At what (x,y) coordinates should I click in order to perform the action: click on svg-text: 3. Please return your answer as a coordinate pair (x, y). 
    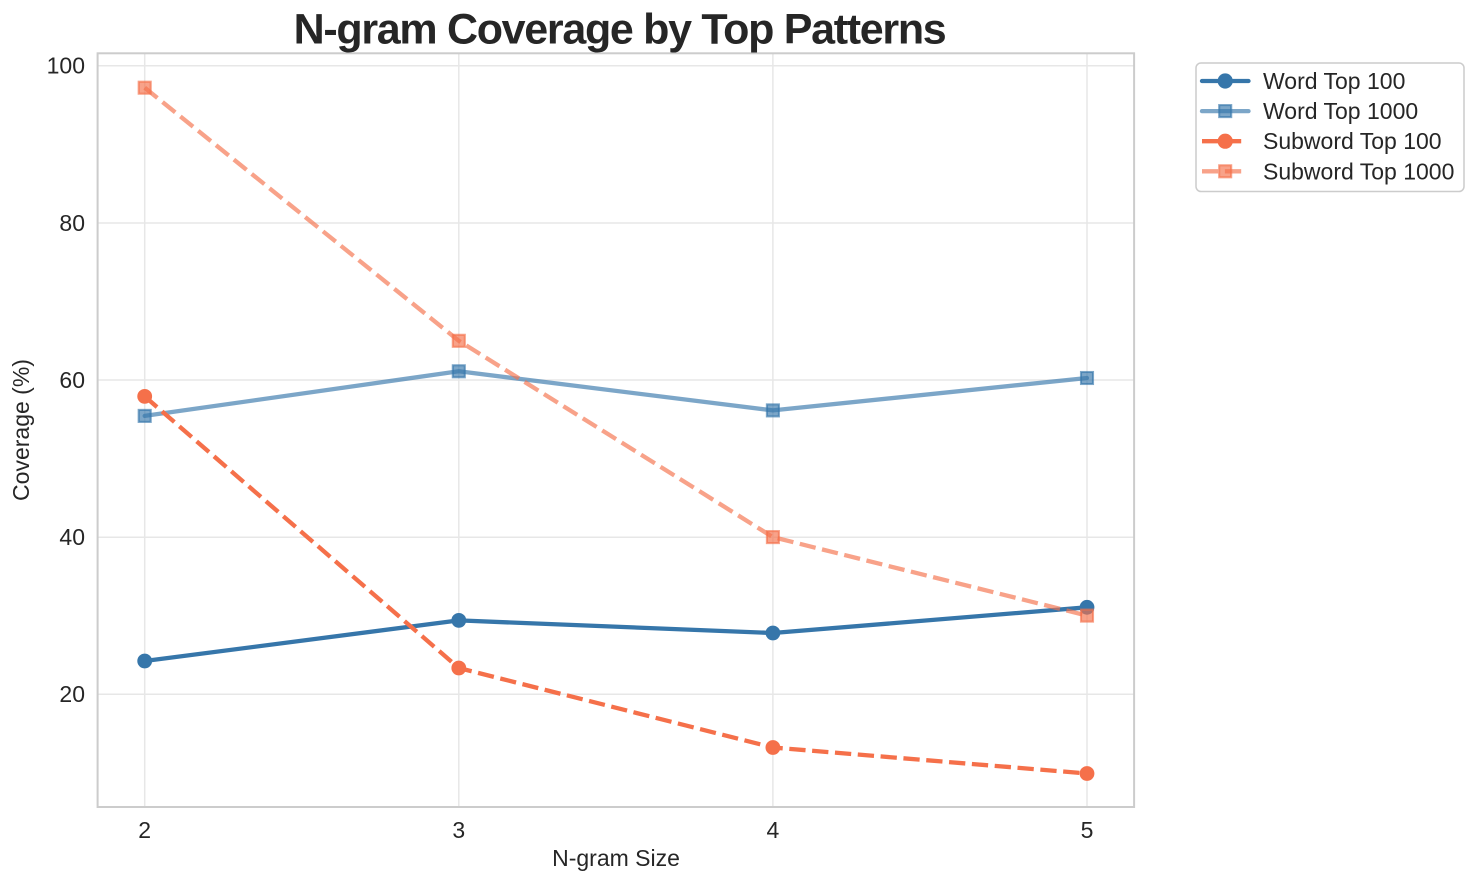
    Looking at the image, I should click on (458, 830).